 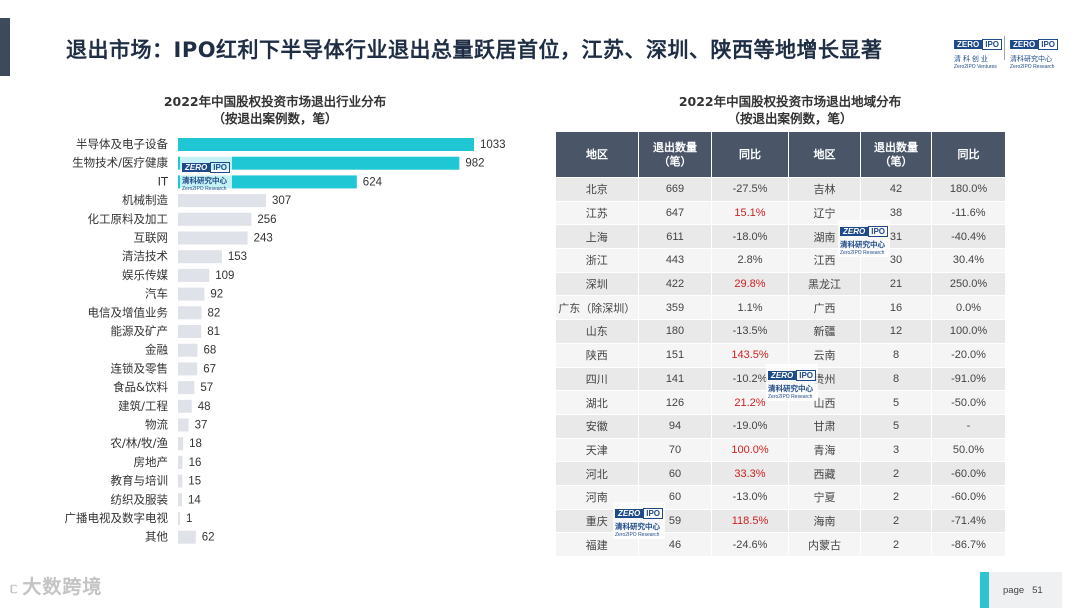 What do you see at coordinates (224, 276) in the screenshot?
I see `value-label: 109` at bounding box center [224, 276].